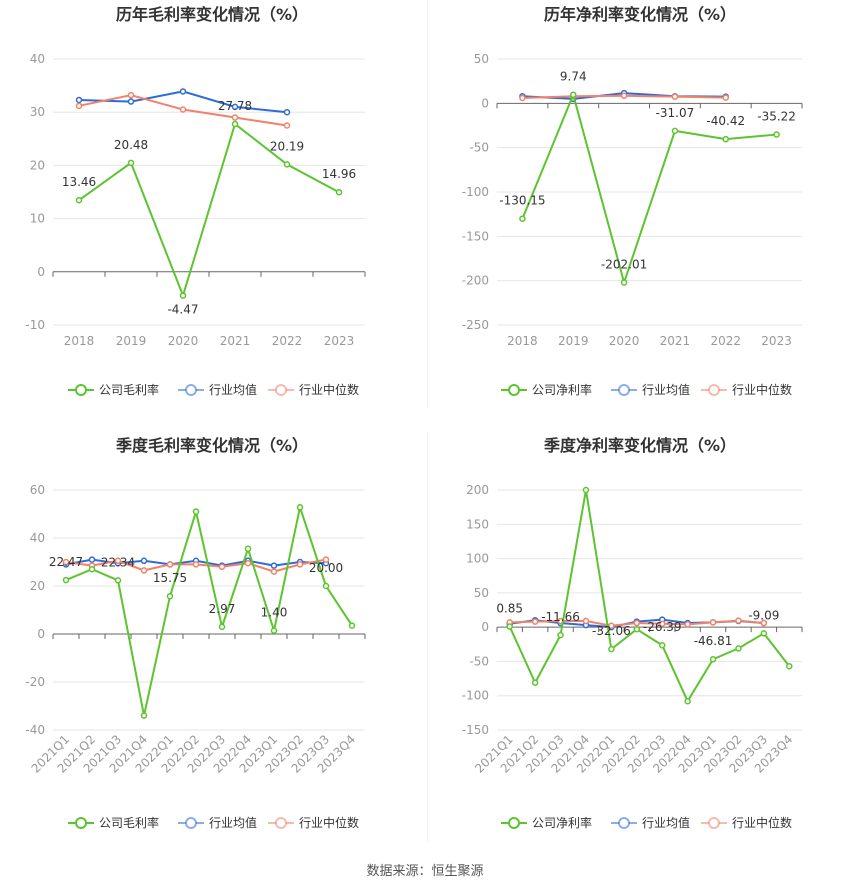  Describe the element at coordinates (339, 174) in the screenshot. I see `data-label: 14.96` at that location.